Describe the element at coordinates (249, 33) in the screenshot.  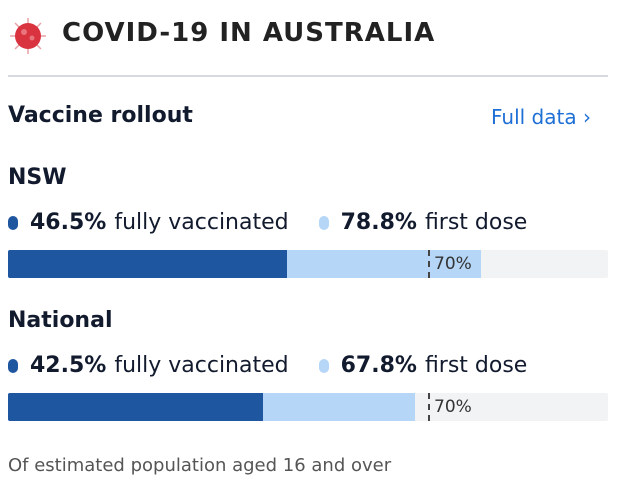
I see `page-title: COVID-19 IN AUSTRALIA` at that location.